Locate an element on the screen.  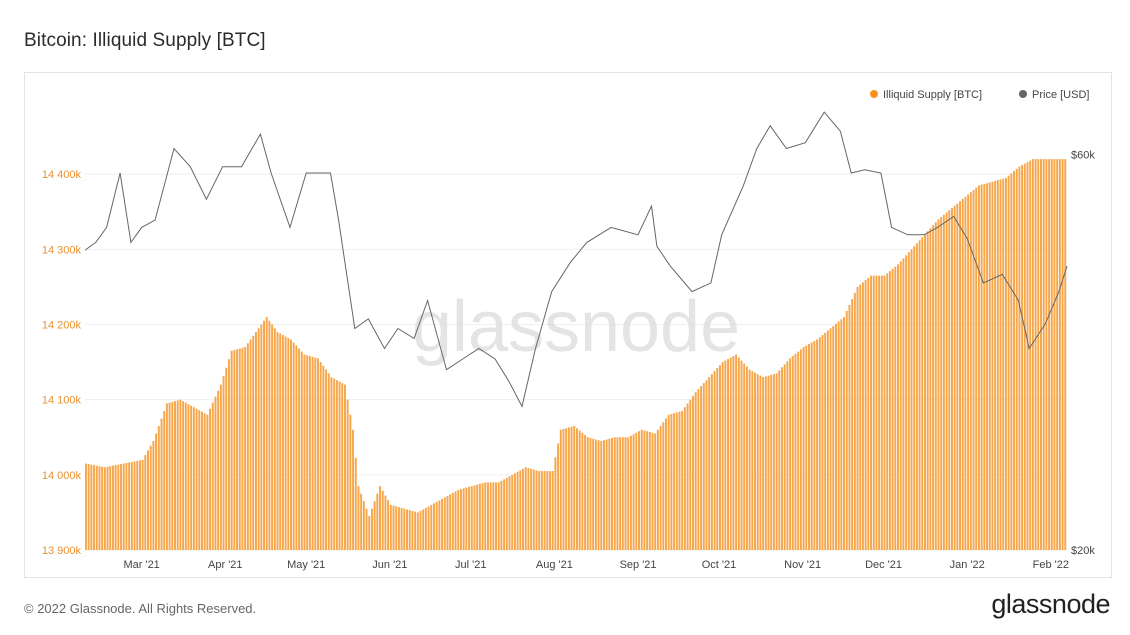
legend-price-label: Price [USD] is located at coordinates (1060, 95).